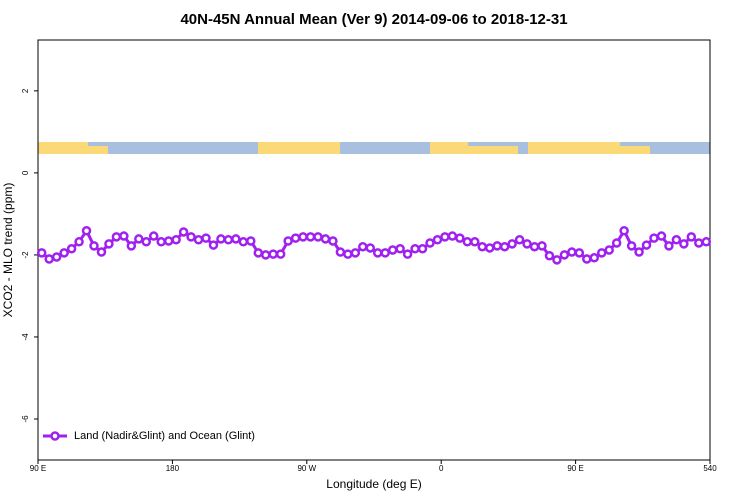 This screenshot has height=500, width=750. I want to click on x-tick-label: 90 W, so click(306, 468).